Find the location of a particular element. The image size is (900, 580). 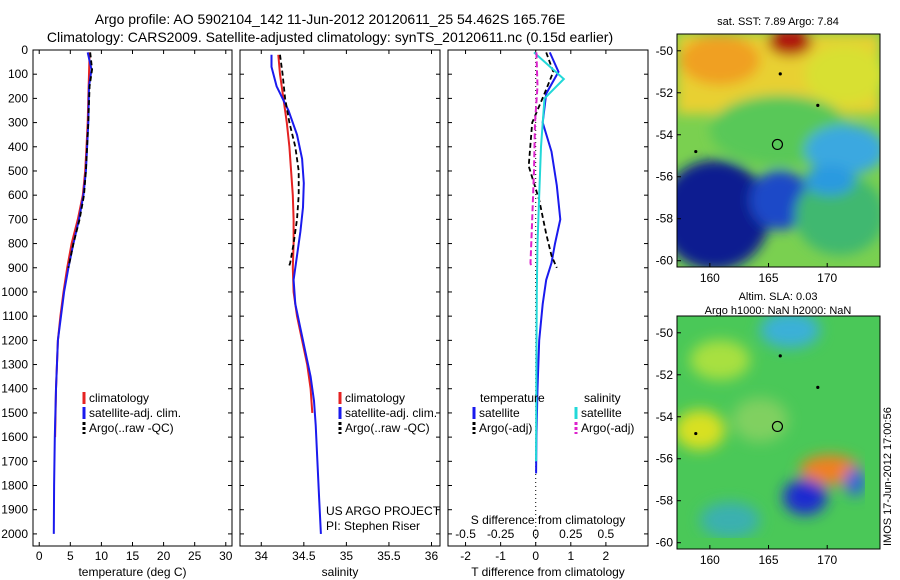

temperature-panel-xtick-label: 30 is located at coordinates (226, 556).